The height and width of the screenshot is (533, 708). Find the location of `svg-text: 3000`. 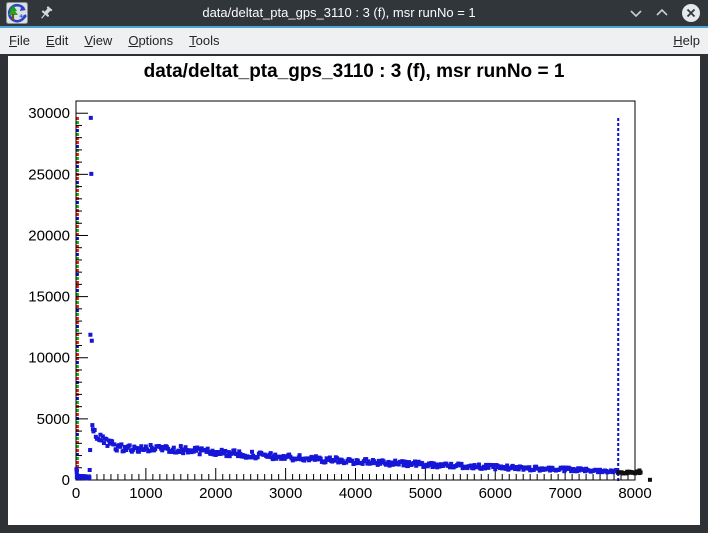

svg-text: 3000 is located at coordinates (285, 493).